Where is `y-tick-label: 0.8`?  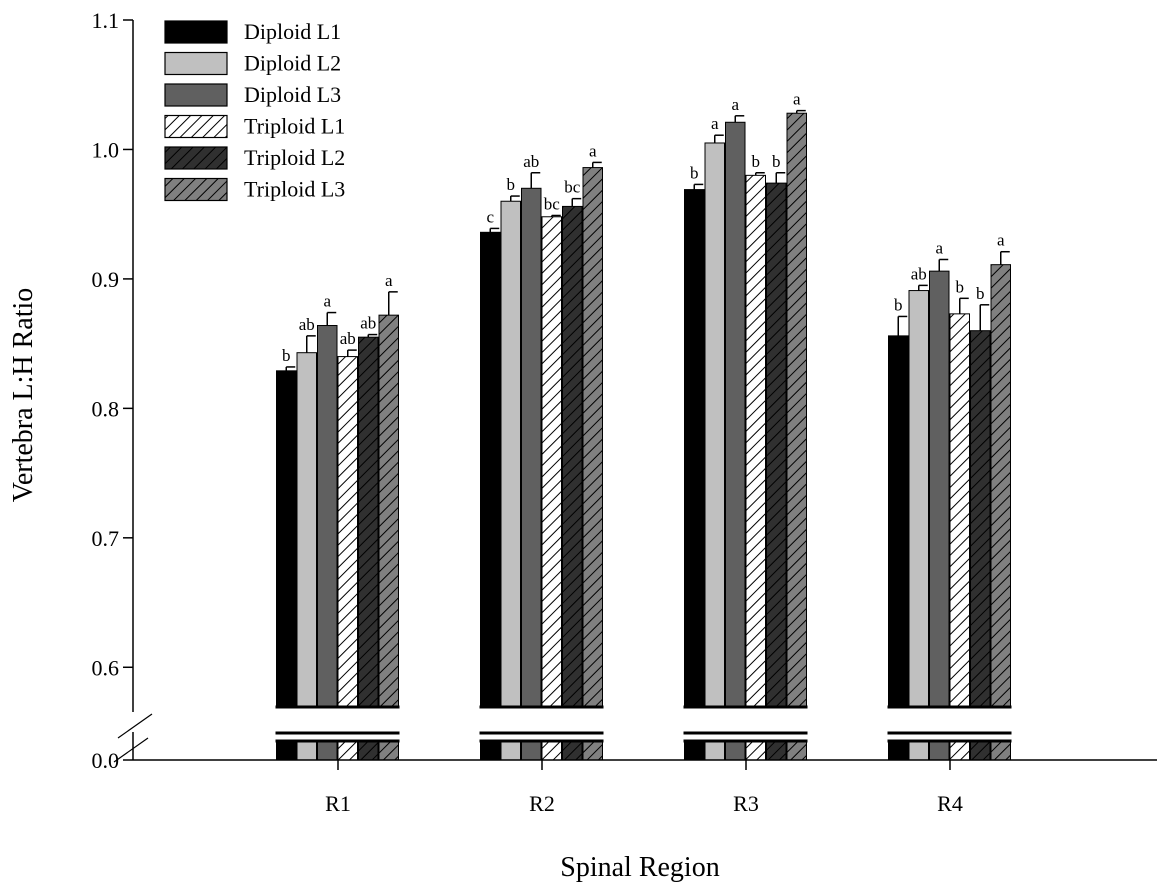
y-tick-label: 0.8 is located at coordinates (106, 408).